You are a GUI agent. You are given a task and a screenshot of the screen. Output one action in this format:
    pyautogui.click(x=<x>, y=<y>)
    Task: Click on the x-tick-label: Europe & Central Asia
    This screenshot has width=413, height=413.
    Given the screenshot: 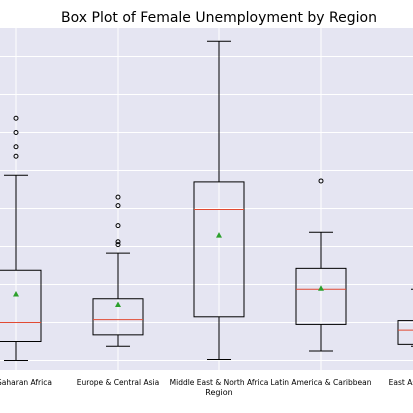 What is the action you would take?
    pyautogui.click(x=118, y=382)
    